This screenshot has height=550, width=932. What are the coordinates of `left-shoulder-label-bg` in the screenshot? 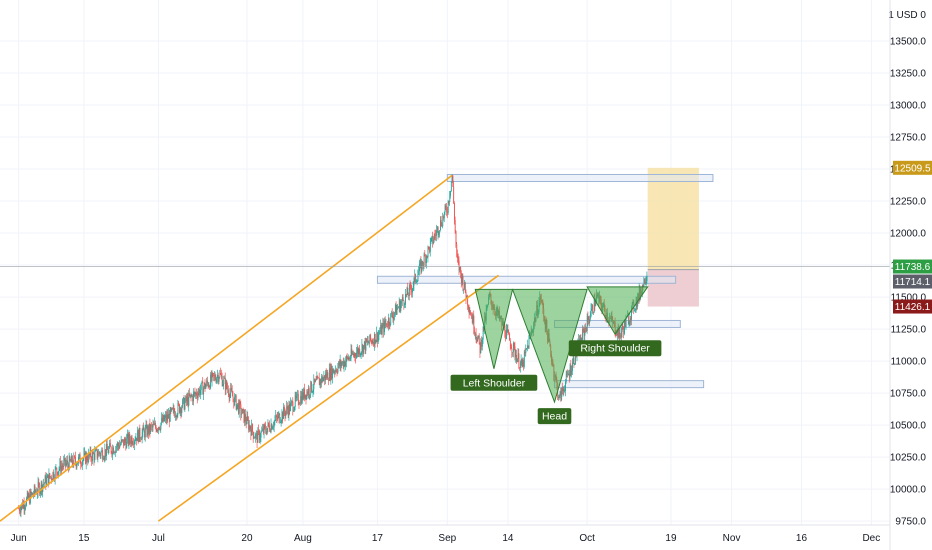 It's located at (494, 382).